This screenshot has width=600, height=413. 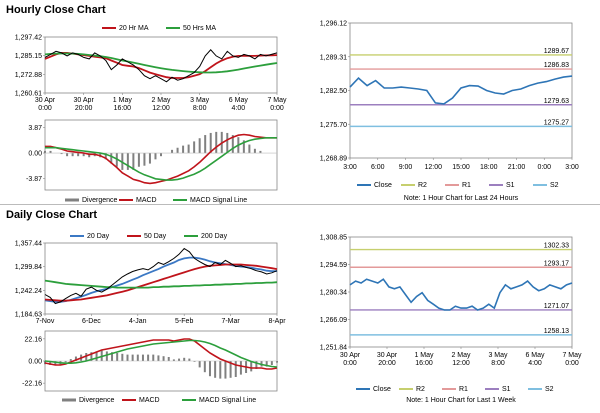 I want to click on daily-price-y-tick: 1,357.44, so click(x=28, y=244).